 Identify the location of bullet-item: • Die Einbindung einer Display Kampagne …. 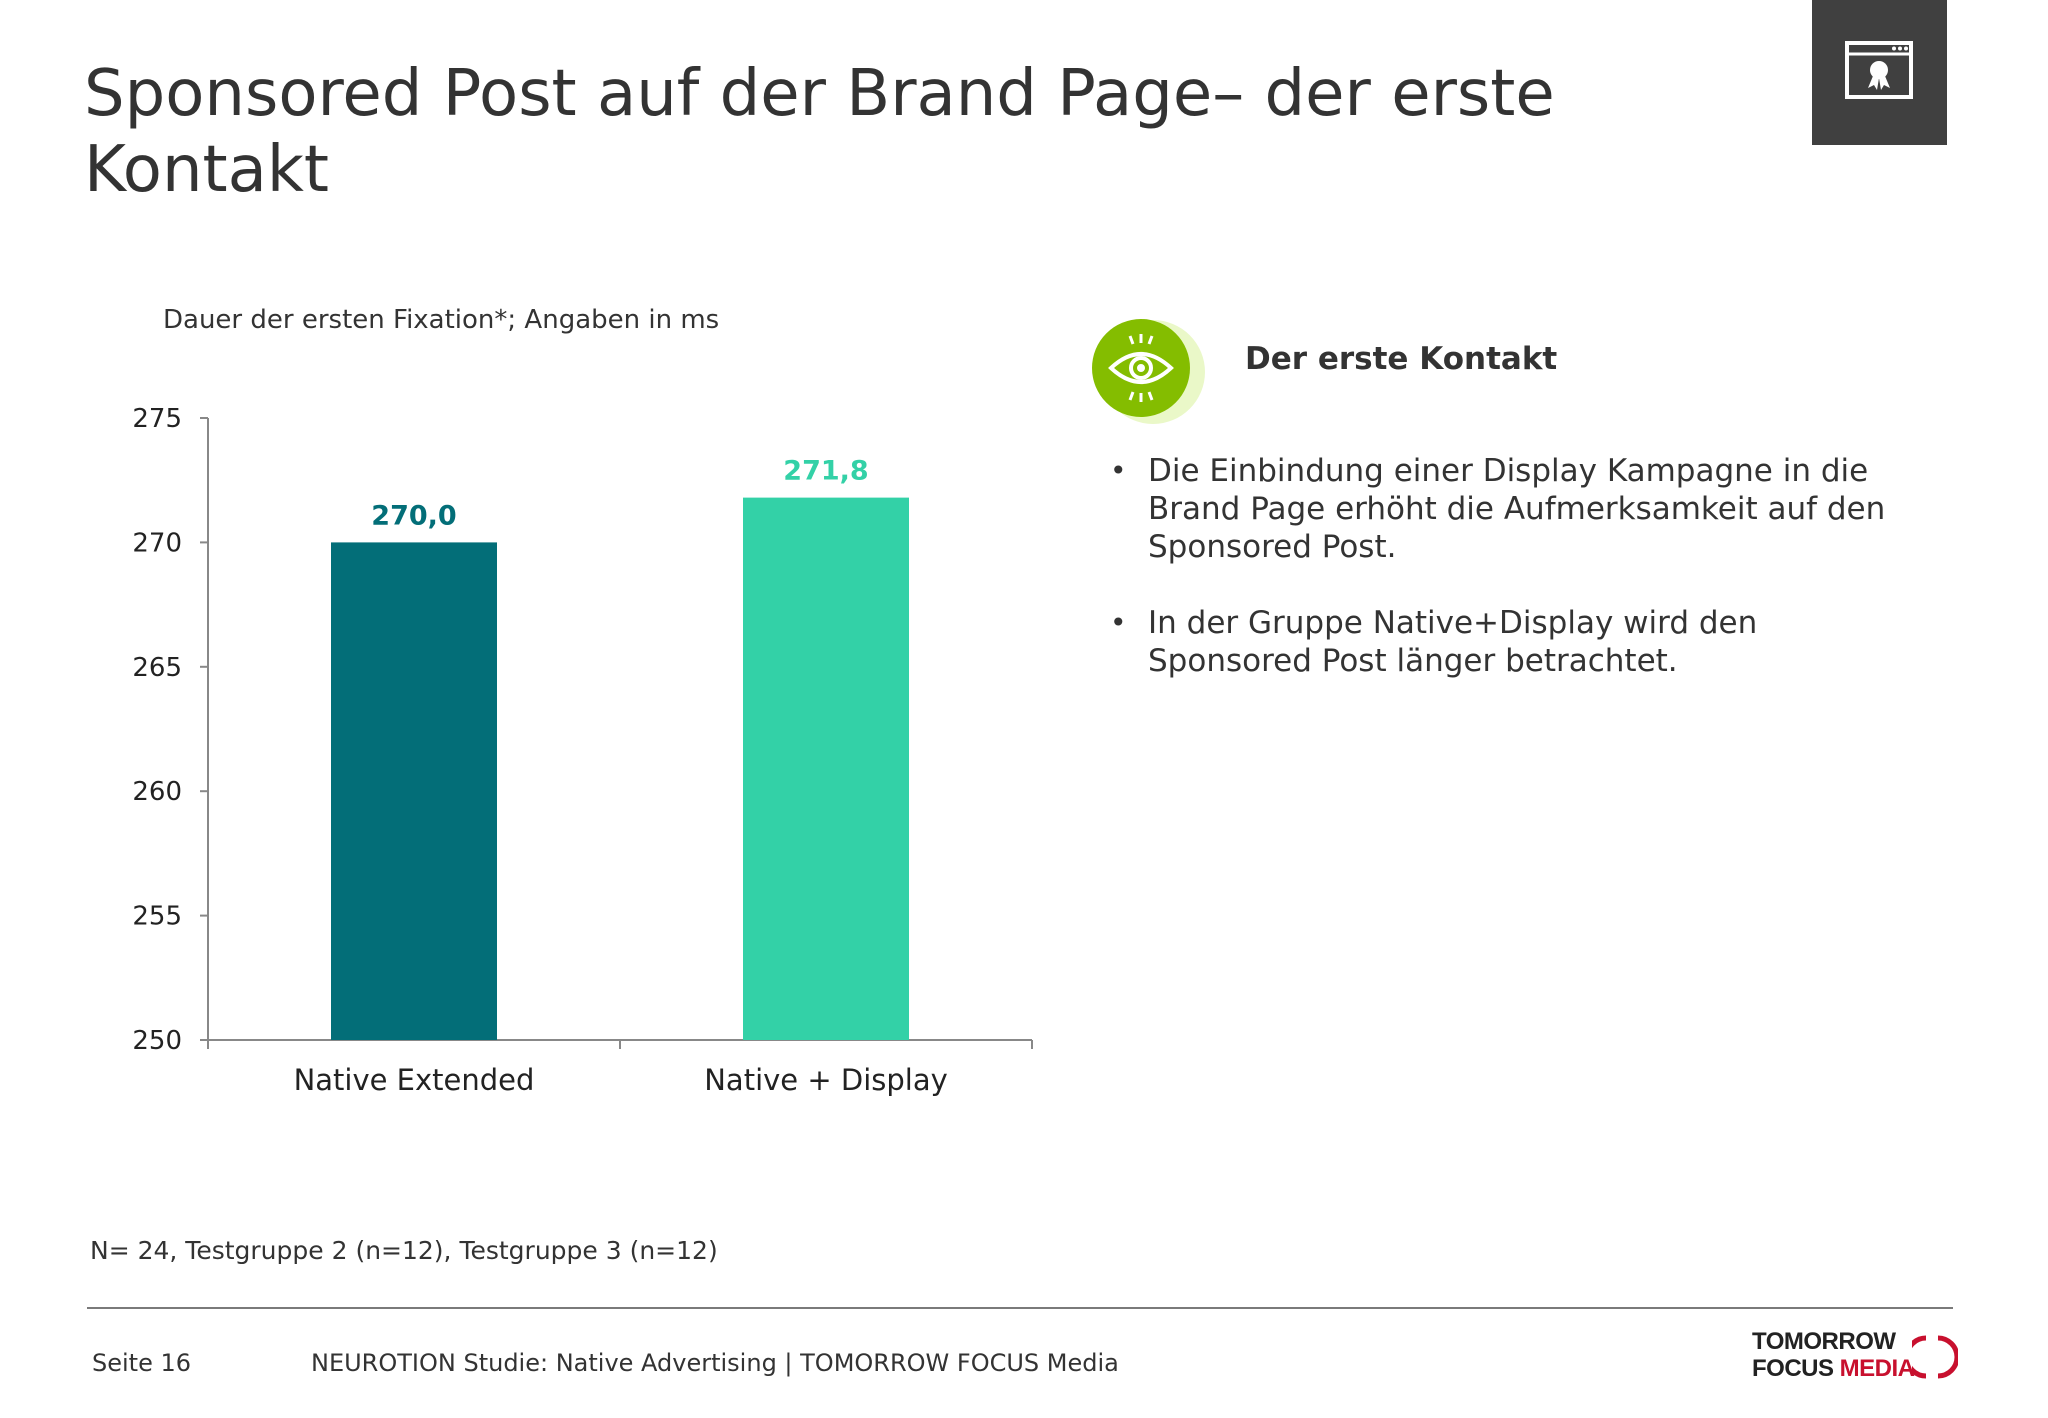
(1515, 509).